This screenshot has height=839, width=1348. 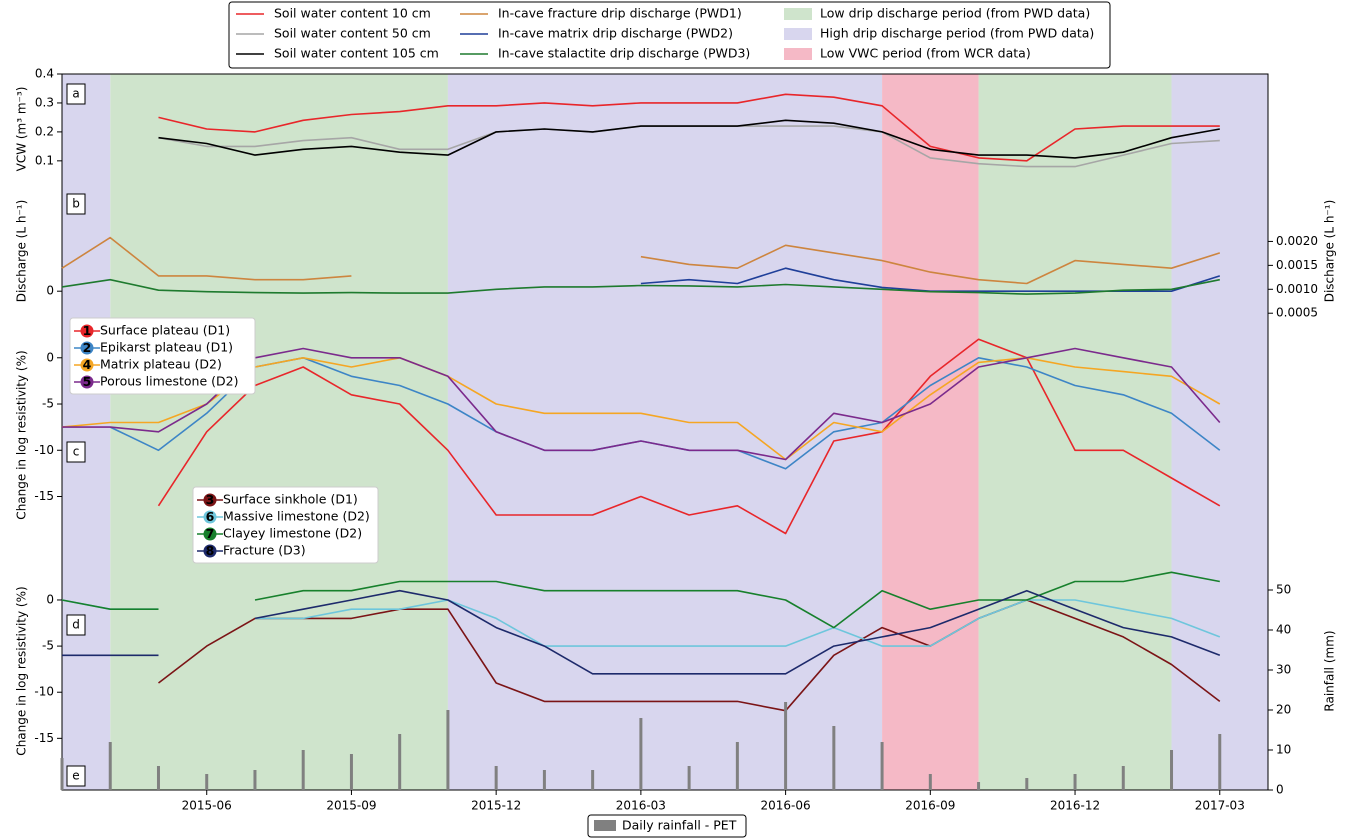 I want to click on legend-text: Surface plateau (D1), so click(x=165, y=330).